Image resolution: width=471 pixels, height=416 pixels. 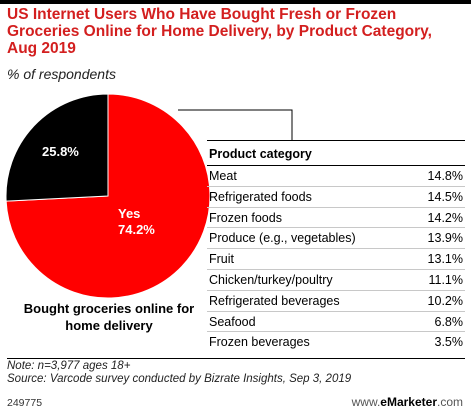 I want to click on row-value: 13.9%, so click(x=445, y=238).